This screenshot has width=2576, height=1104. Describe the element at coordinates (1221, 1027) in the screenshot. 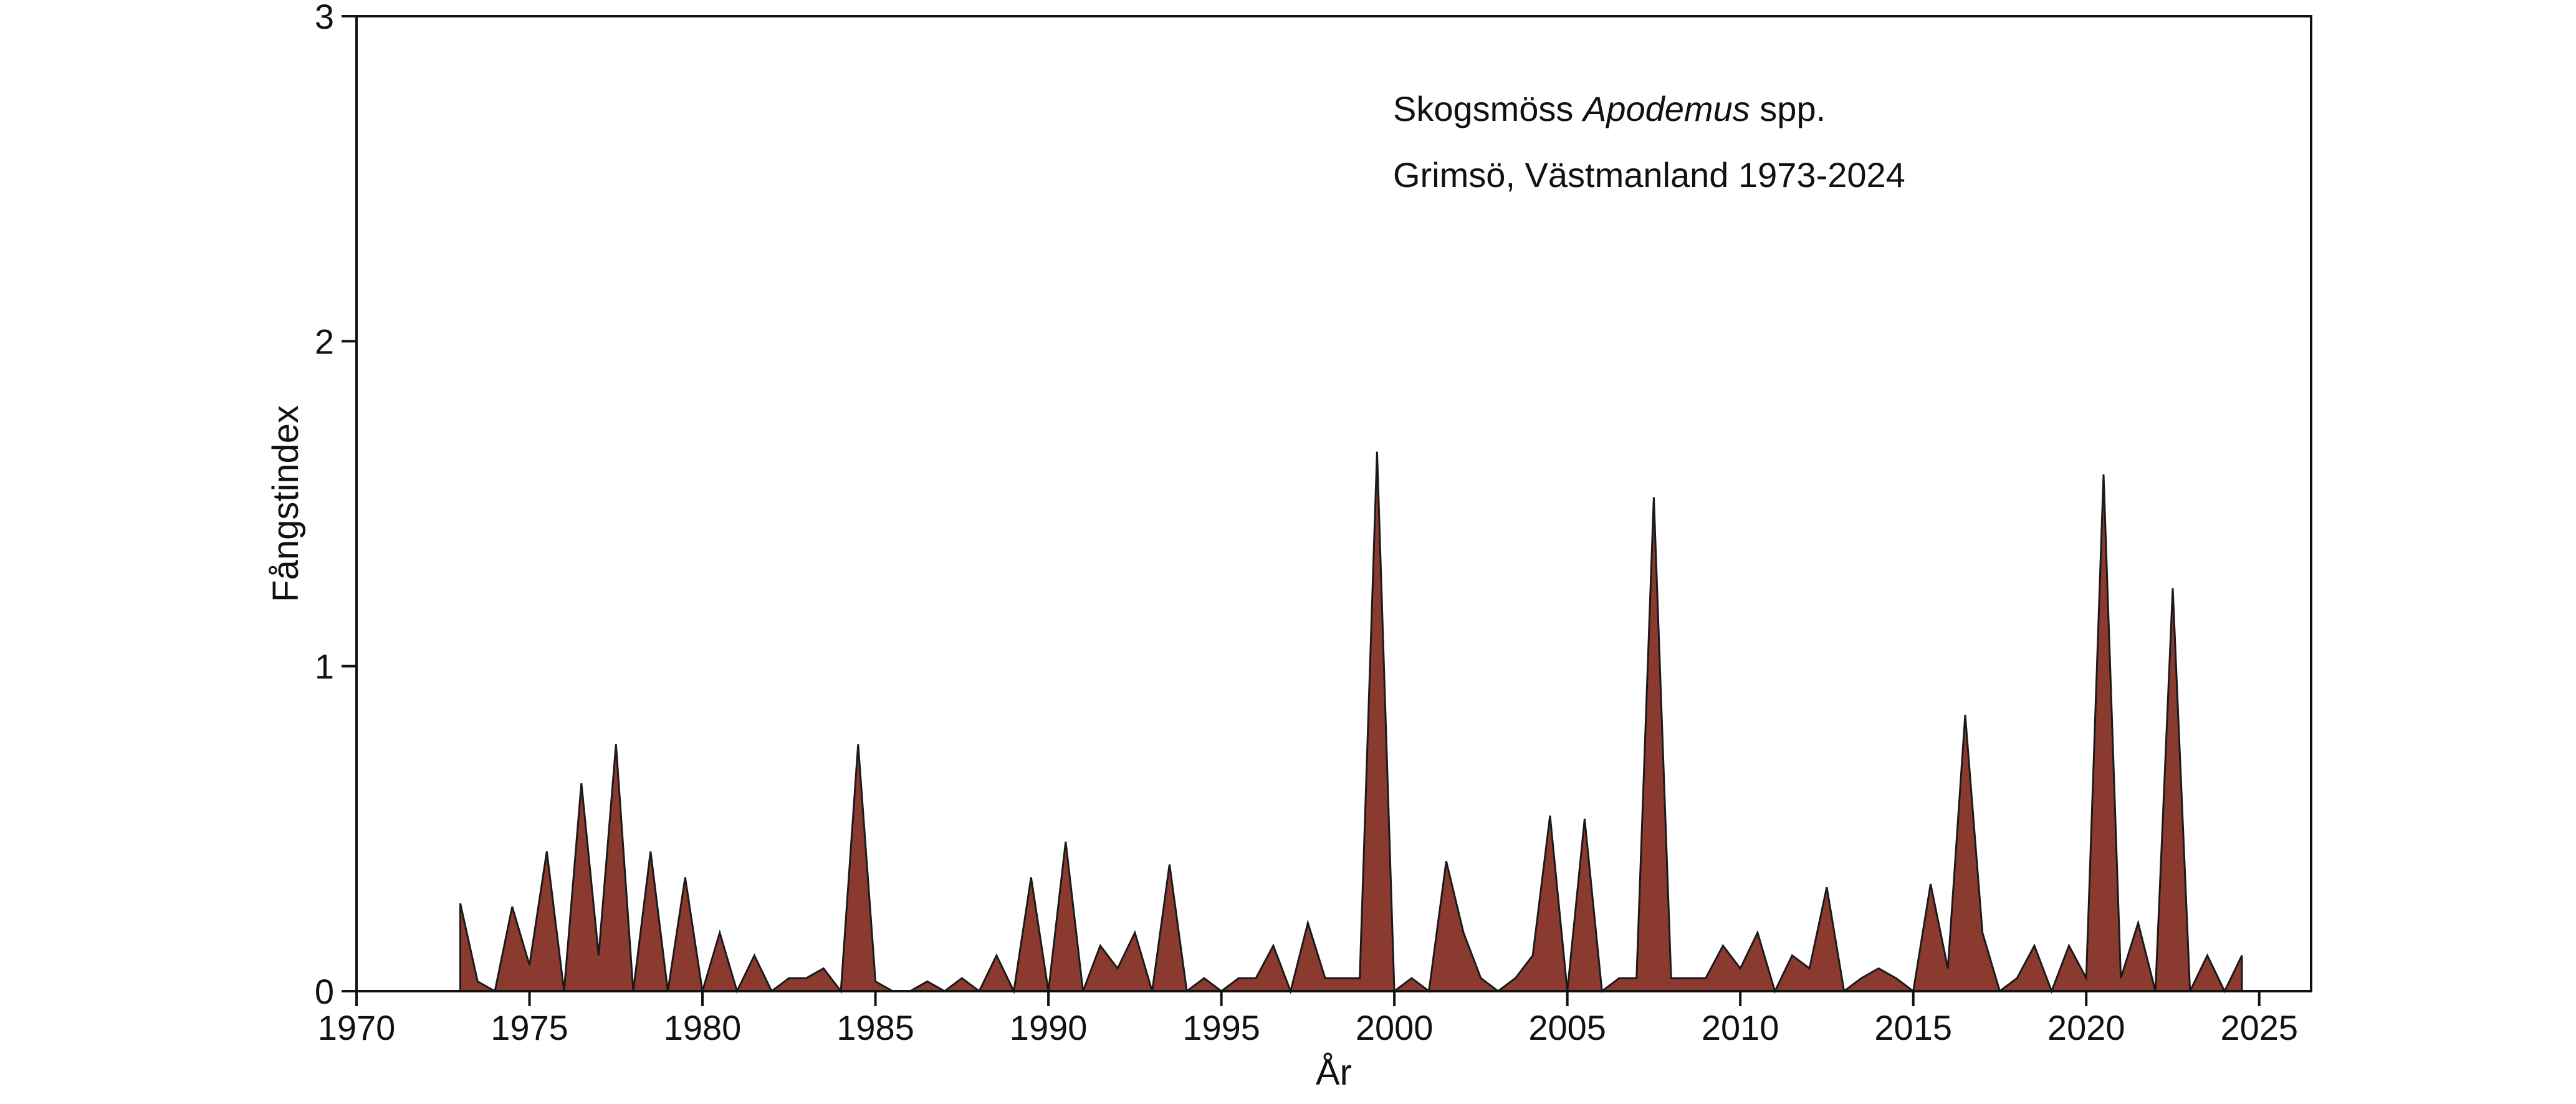

I see `x-tick-label: 1995` at that location.